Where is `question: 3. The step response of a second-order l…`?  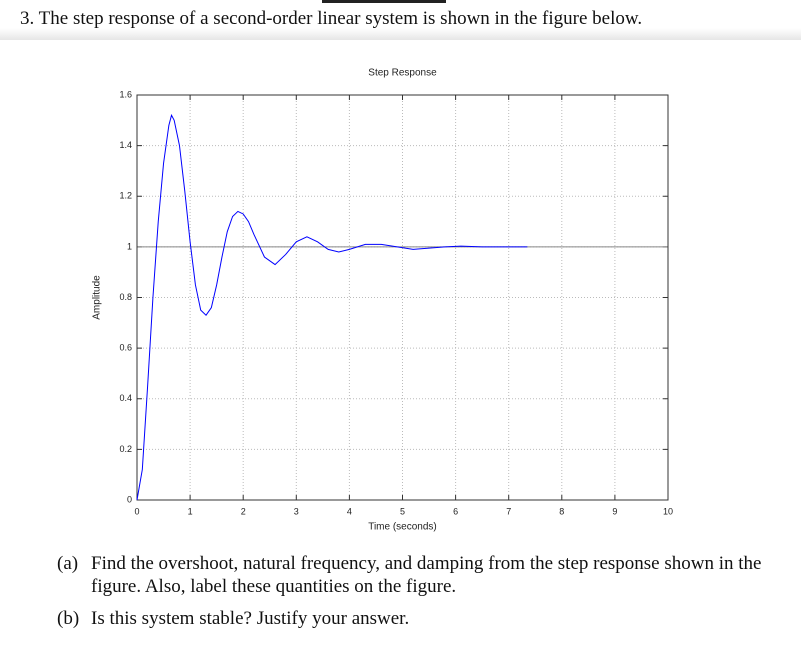
question: 3. The step response of a second-order l… is located at coordinates (331, 19).